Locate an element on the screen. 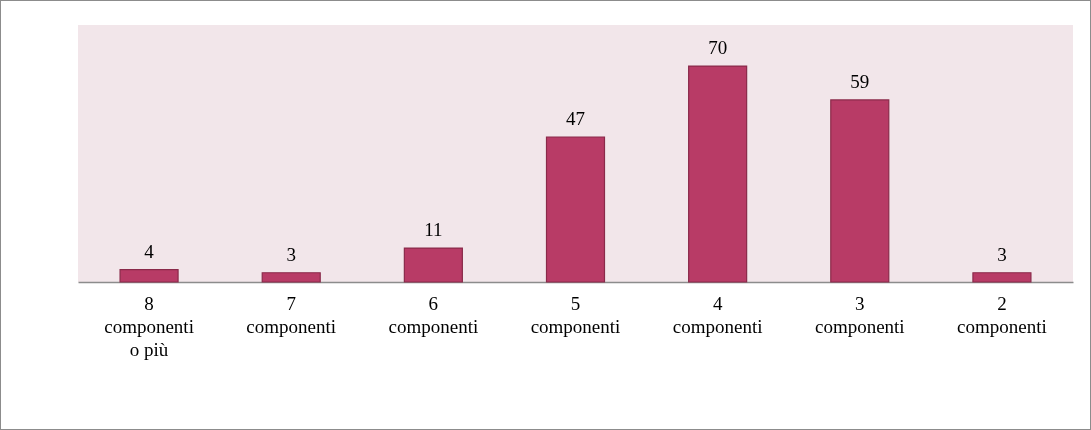 This screenshot has width=1091, height=430. x-tick-label: 2 componenti is located at coordinates (1002, 314).